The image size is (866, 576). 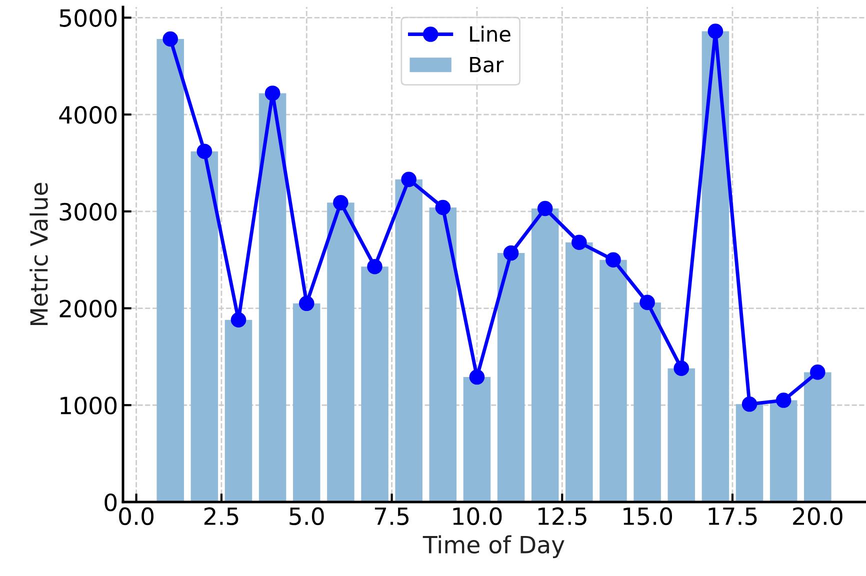 I want to click on x-tick-label: 15.0, so click(x=648, y=516).